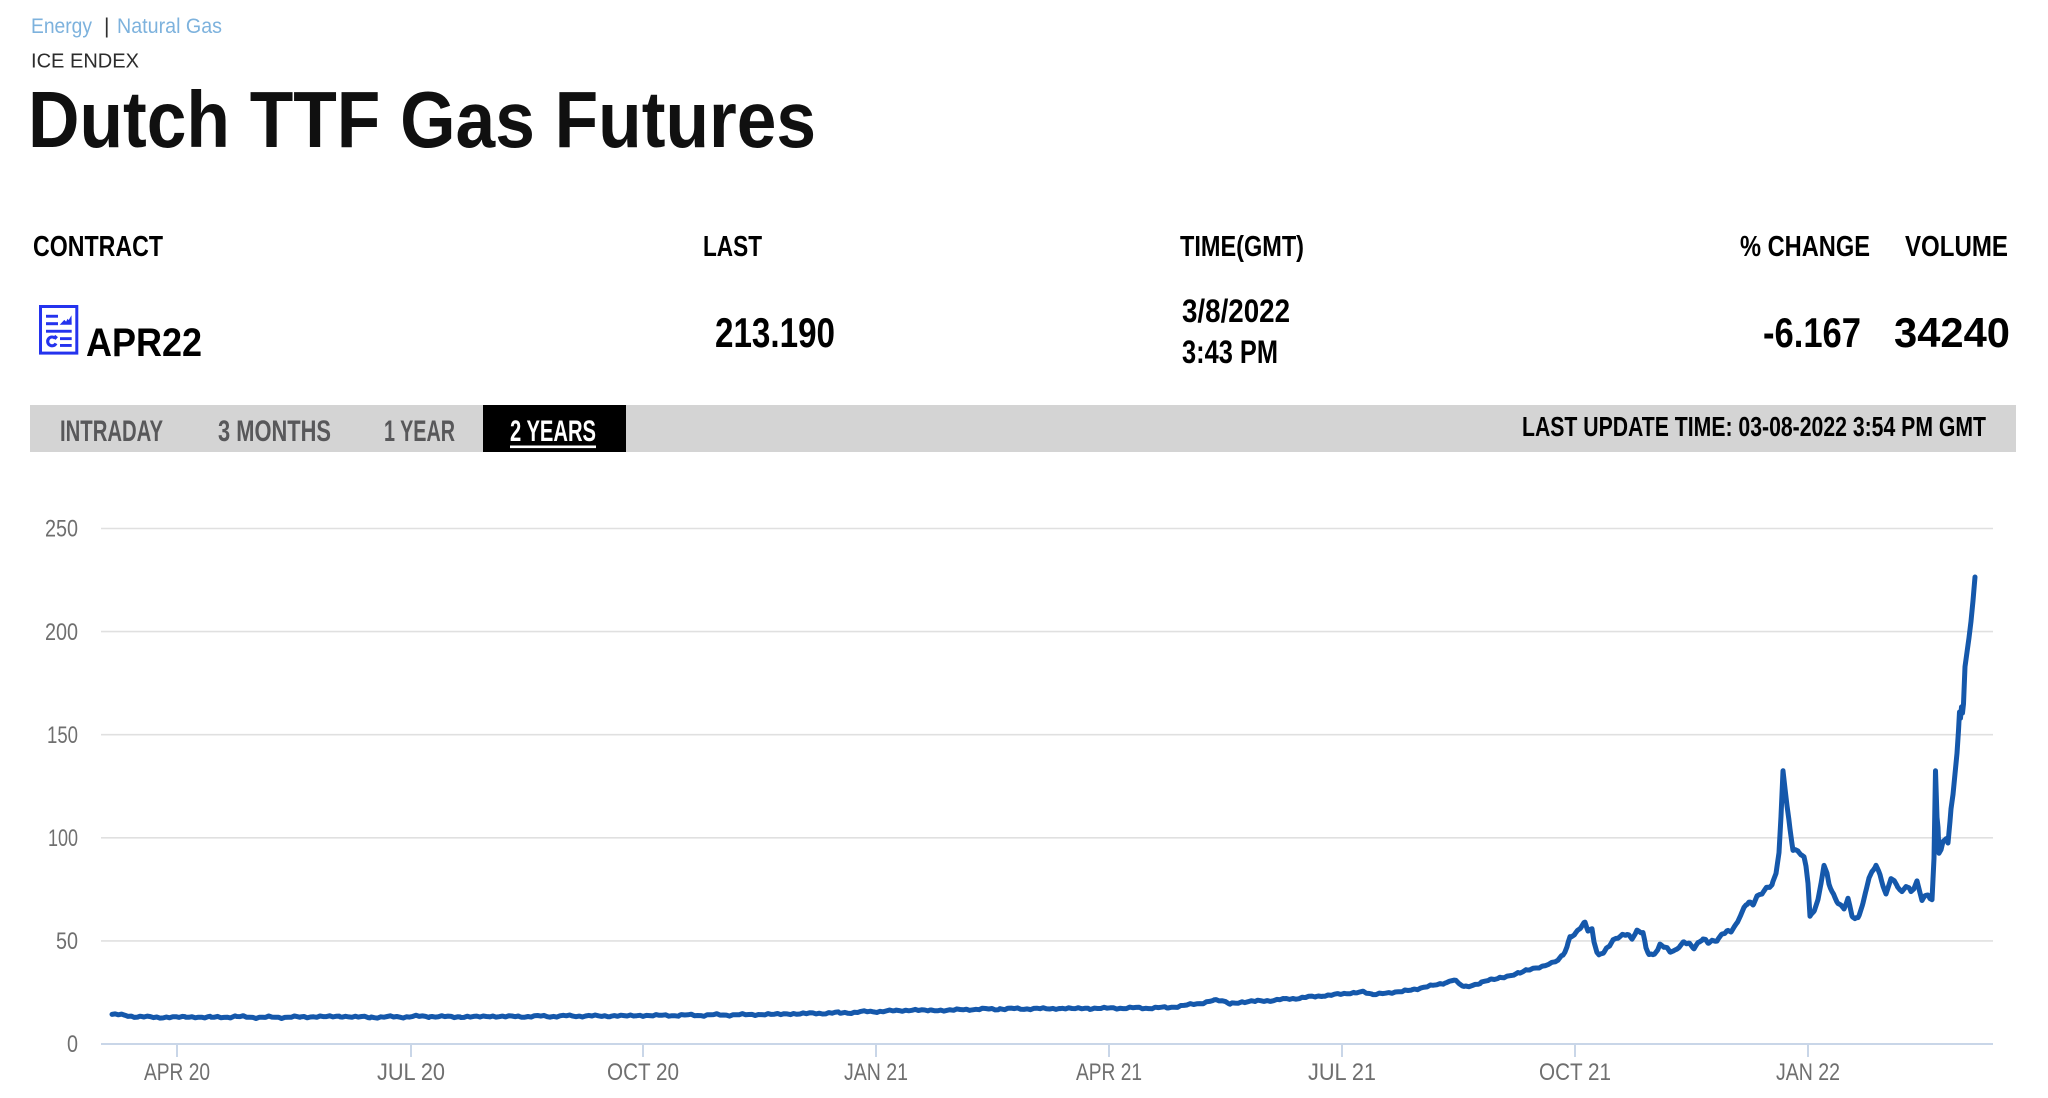 This screenshot has height=1098, width=2048. What do you see at coordinates (98, 247) in the screenshot?
I see `svg-text: CONTRACT` at bounding box center [98, 247].